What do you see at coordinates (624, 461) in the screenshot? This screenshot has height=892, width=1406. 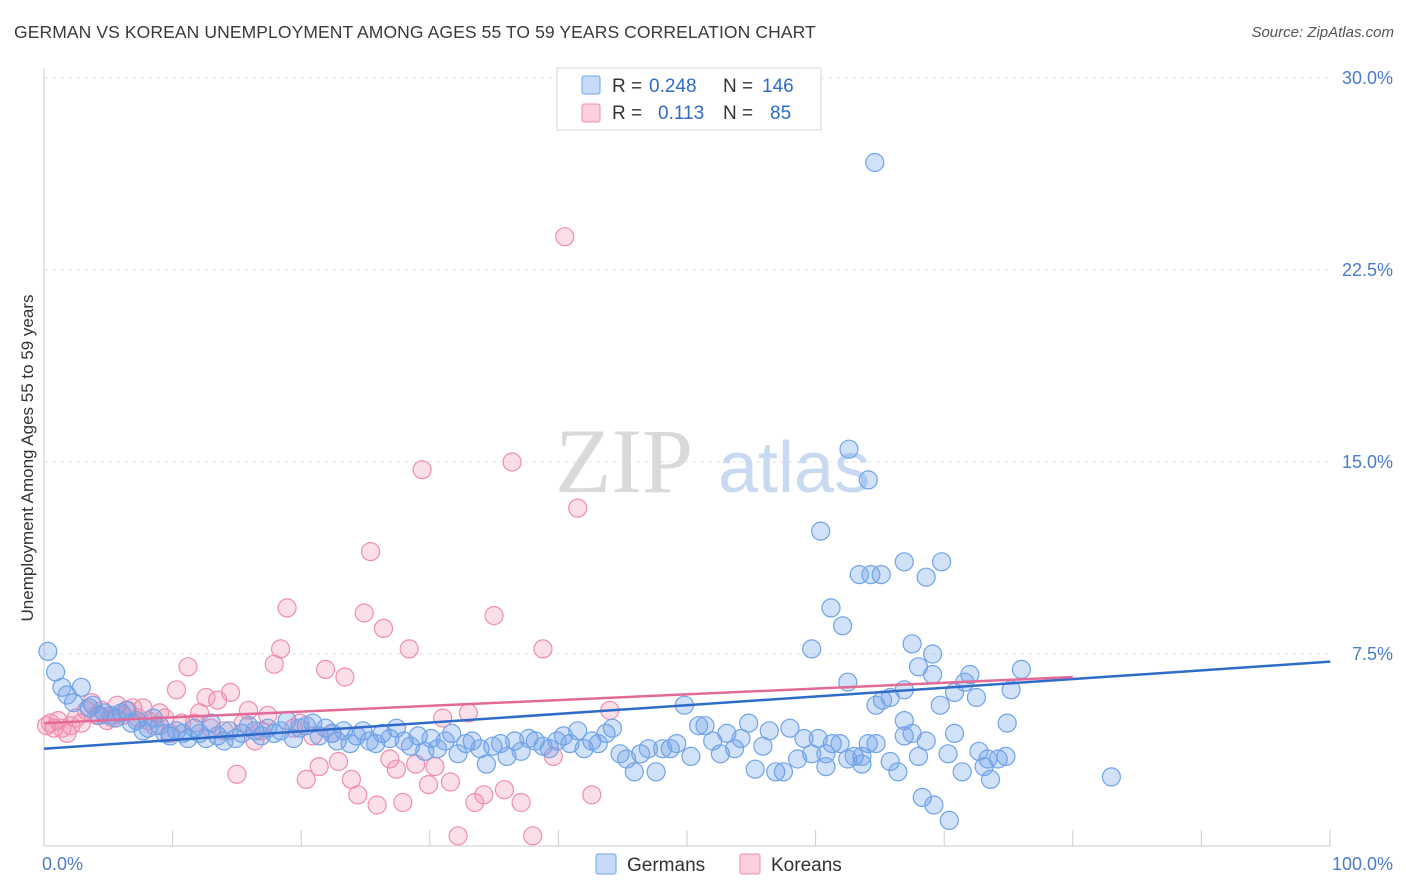 I see `watermark-zip: ZIP` at bounding box center [624, 461].